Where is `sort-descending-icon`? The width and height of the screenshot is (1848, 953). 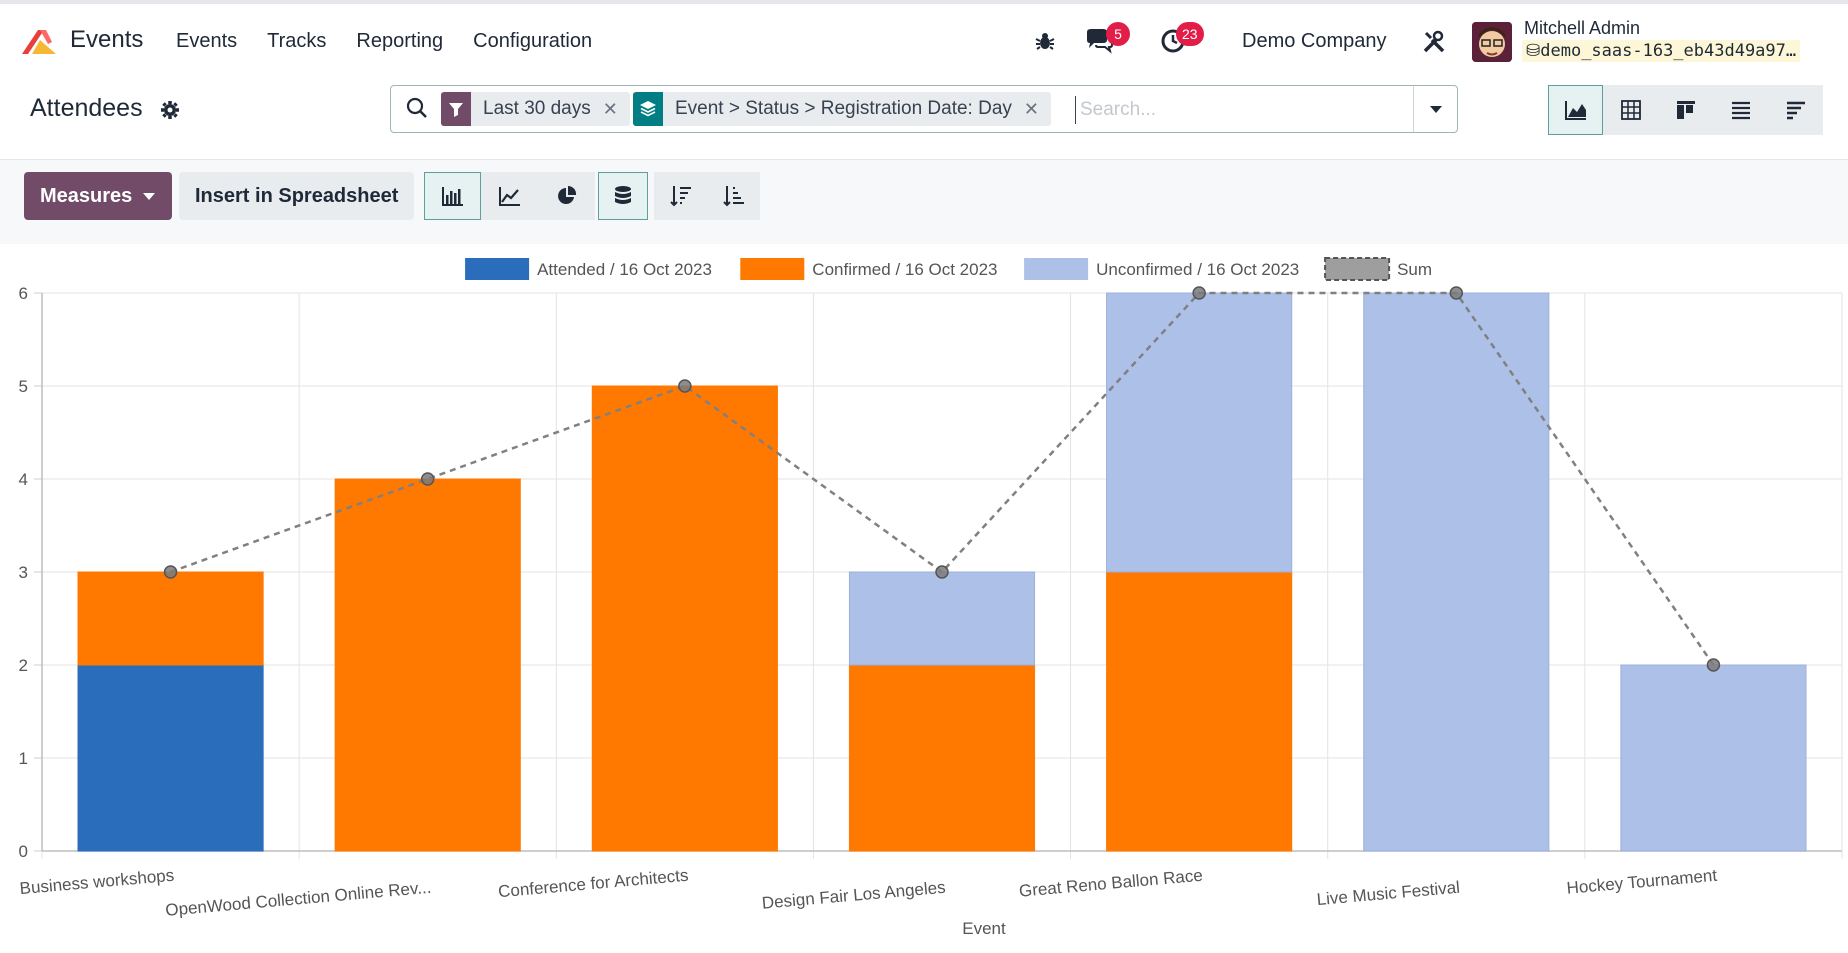
sort-descending-icon is located at coordinates (680, 196).